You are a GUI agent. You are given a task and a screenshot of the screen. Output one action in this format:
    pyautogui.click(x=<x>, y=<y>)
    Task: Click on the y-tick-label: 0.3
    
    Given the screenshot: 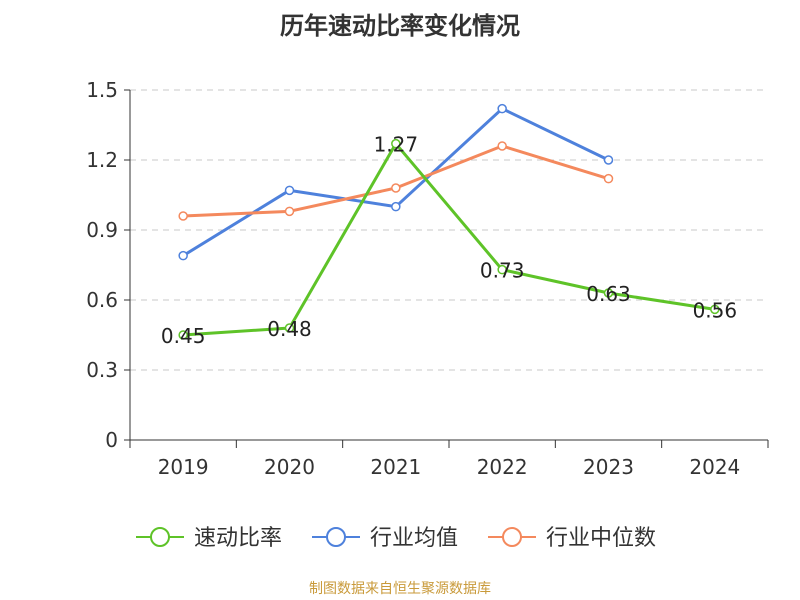 What is the action you would take?
    pyautogui.click(x=102, y=370)
    